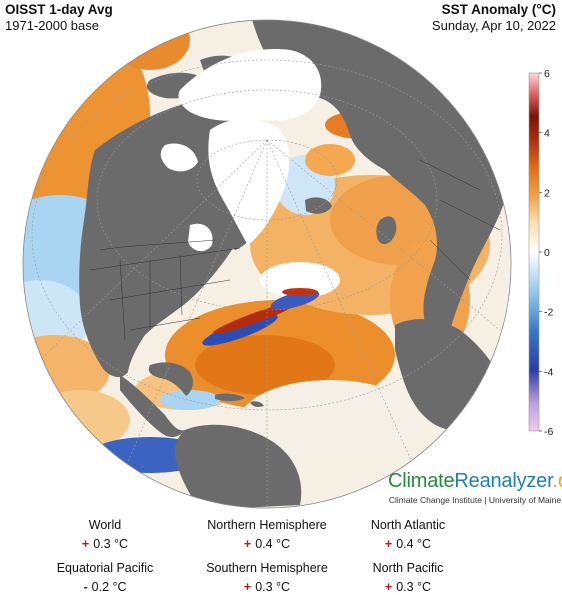 The image size is (562, 595). What do you see at coordinates (59, 9) in the screenshot?
I see `dataset-title: OISST 1-day Avg` at bounding box center [59, 9].